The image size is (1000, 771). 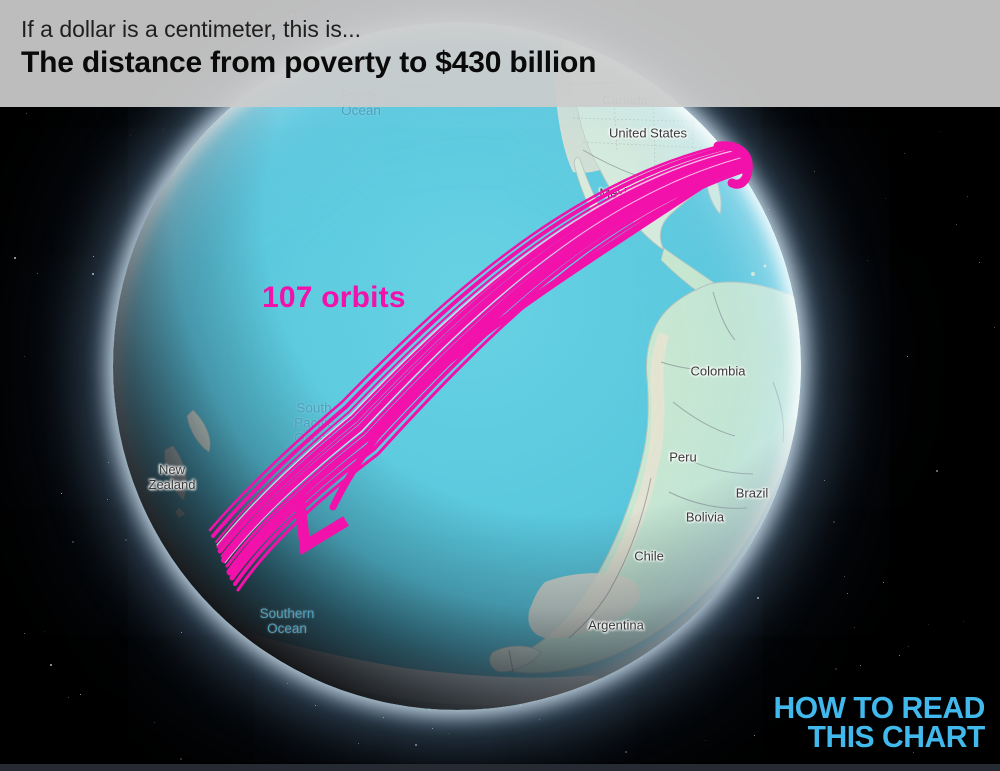 I want to click on orbit-count-label: 107 orbits, so click(x=334, y=297).